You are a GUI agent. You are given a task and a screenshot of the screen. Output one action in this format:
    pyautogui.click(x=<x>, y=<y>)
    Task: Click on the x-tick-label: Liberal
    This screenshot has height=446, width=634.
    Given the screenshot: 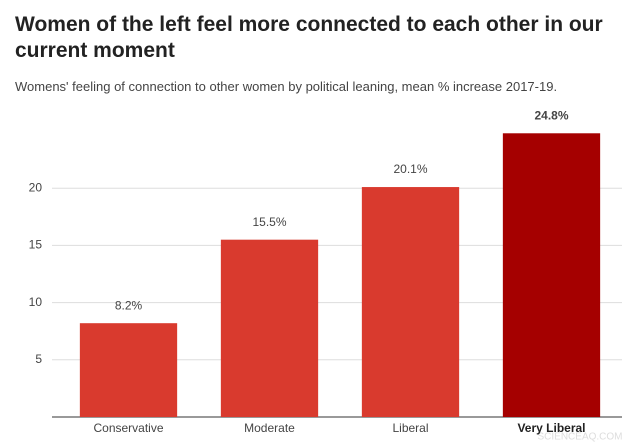 What is the action you would take?
    pyautogui.click(x=410, y=428)
    